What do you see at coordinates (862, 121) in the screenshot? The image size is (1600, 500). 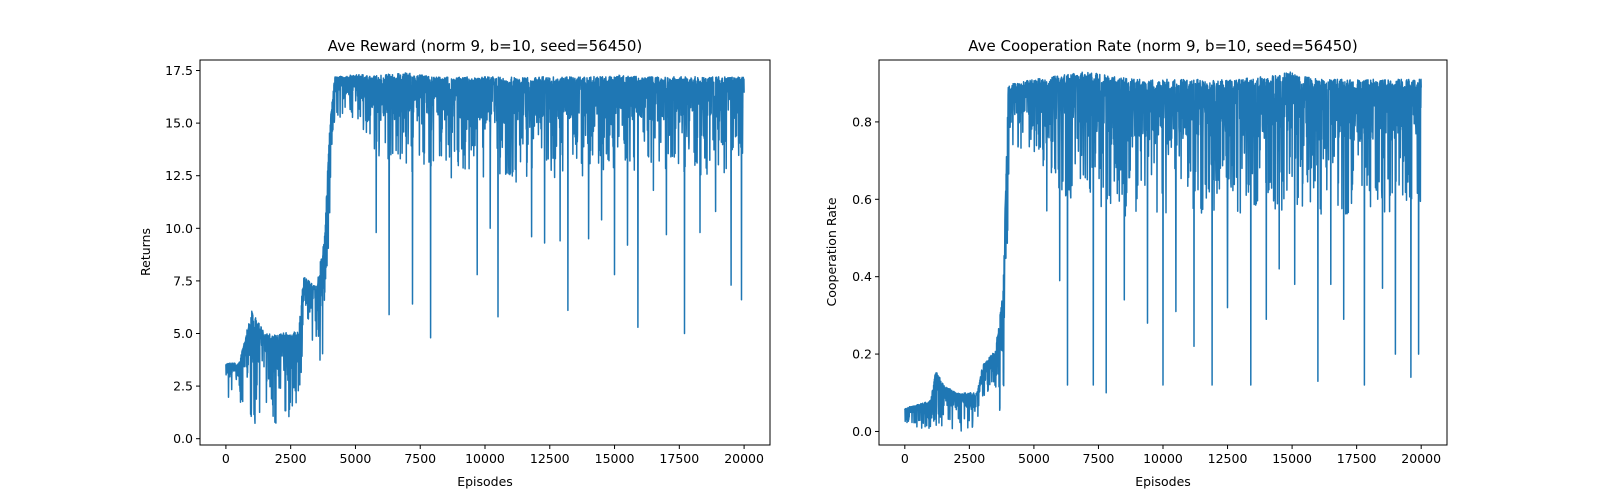 I see `y-tick-label: 0.8` at bounding box center [862, 121].